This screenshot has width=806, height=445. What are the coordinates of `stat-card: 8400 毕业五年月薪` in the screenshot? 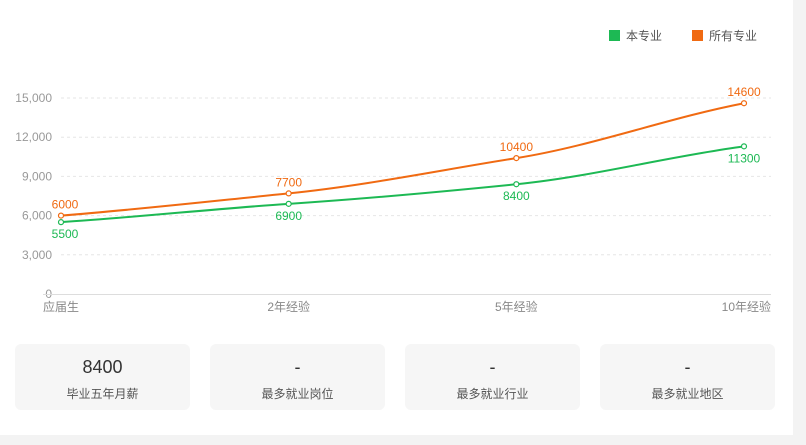 It's located at (102, 377).